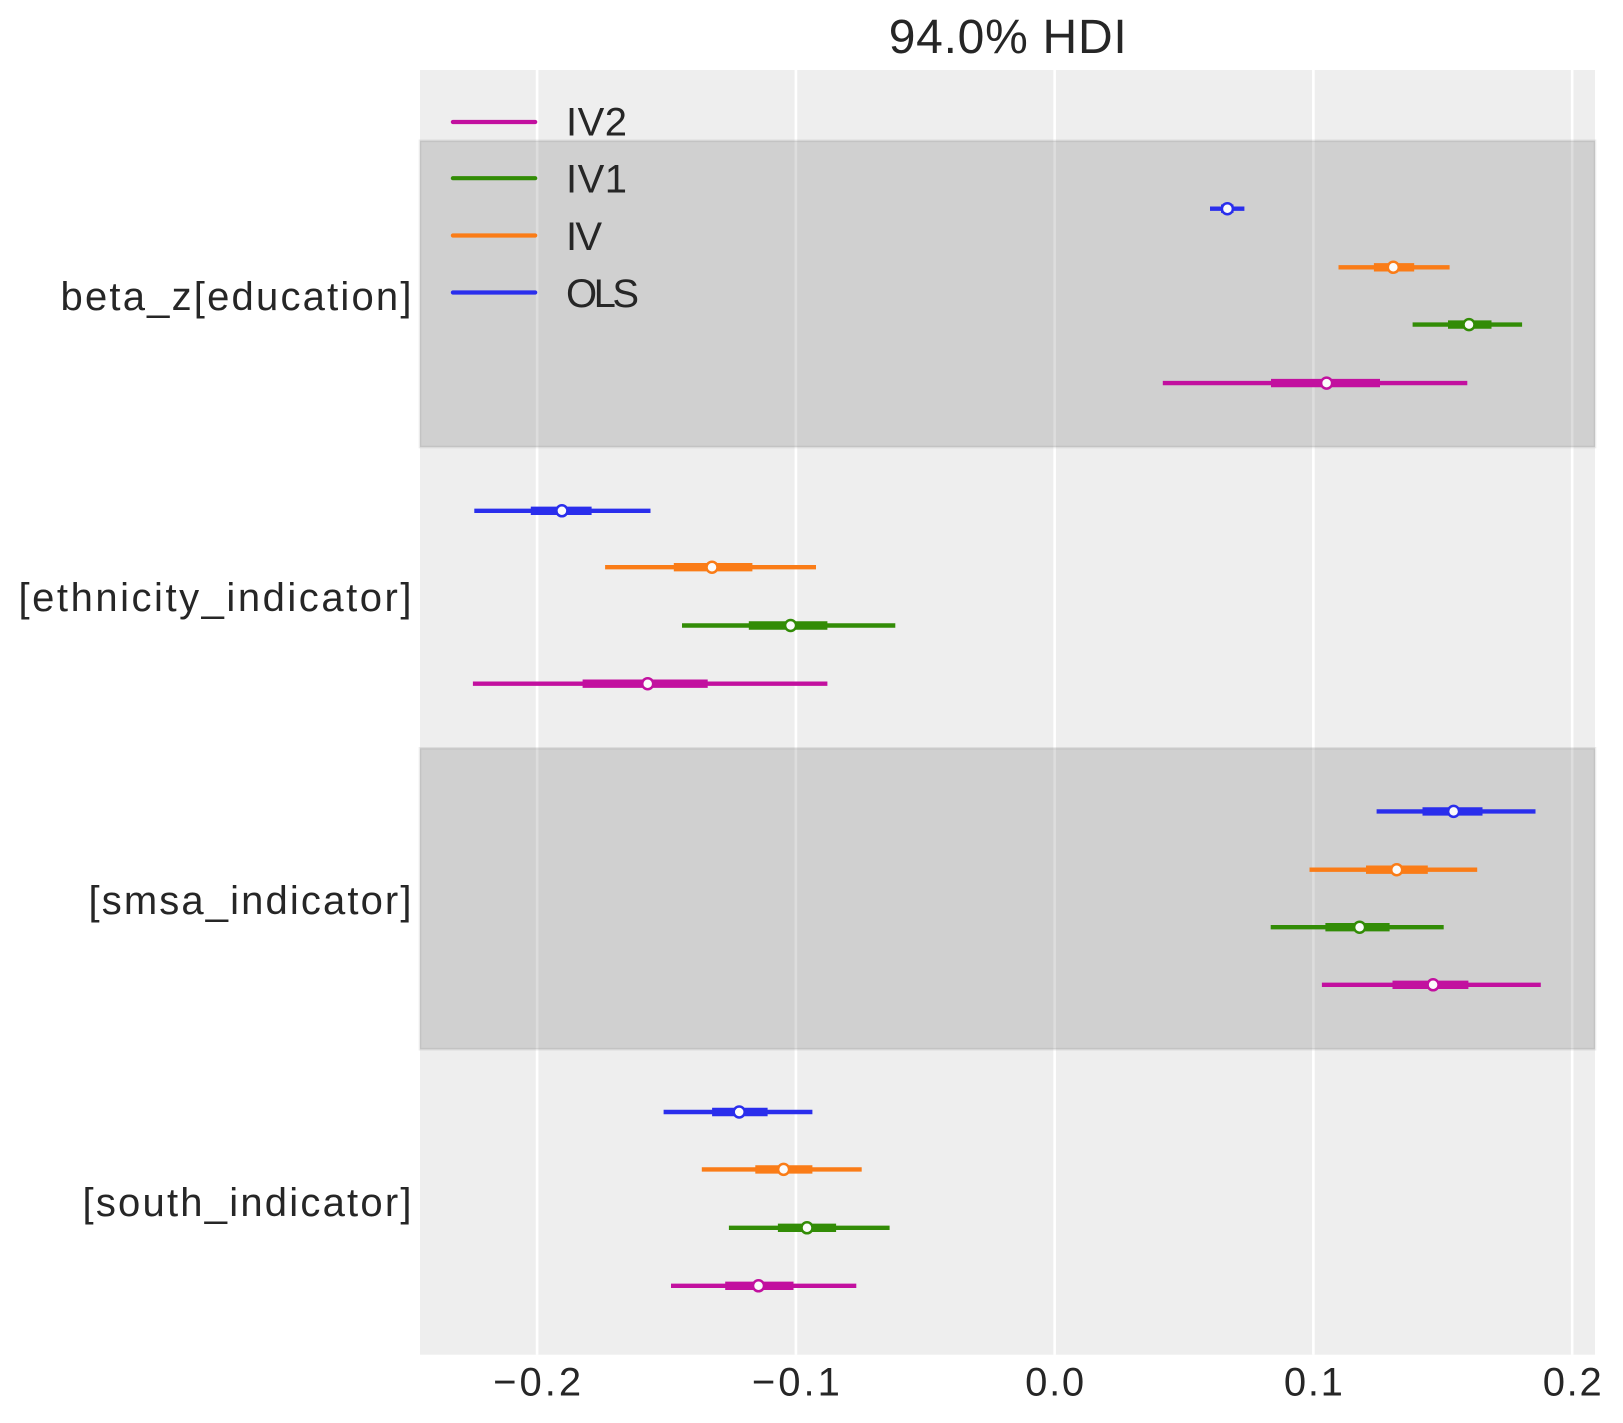 The height and width of the screenshot is (1423, 1623). I want to click on svg-text: [south_indicator], so click(247, 1203).